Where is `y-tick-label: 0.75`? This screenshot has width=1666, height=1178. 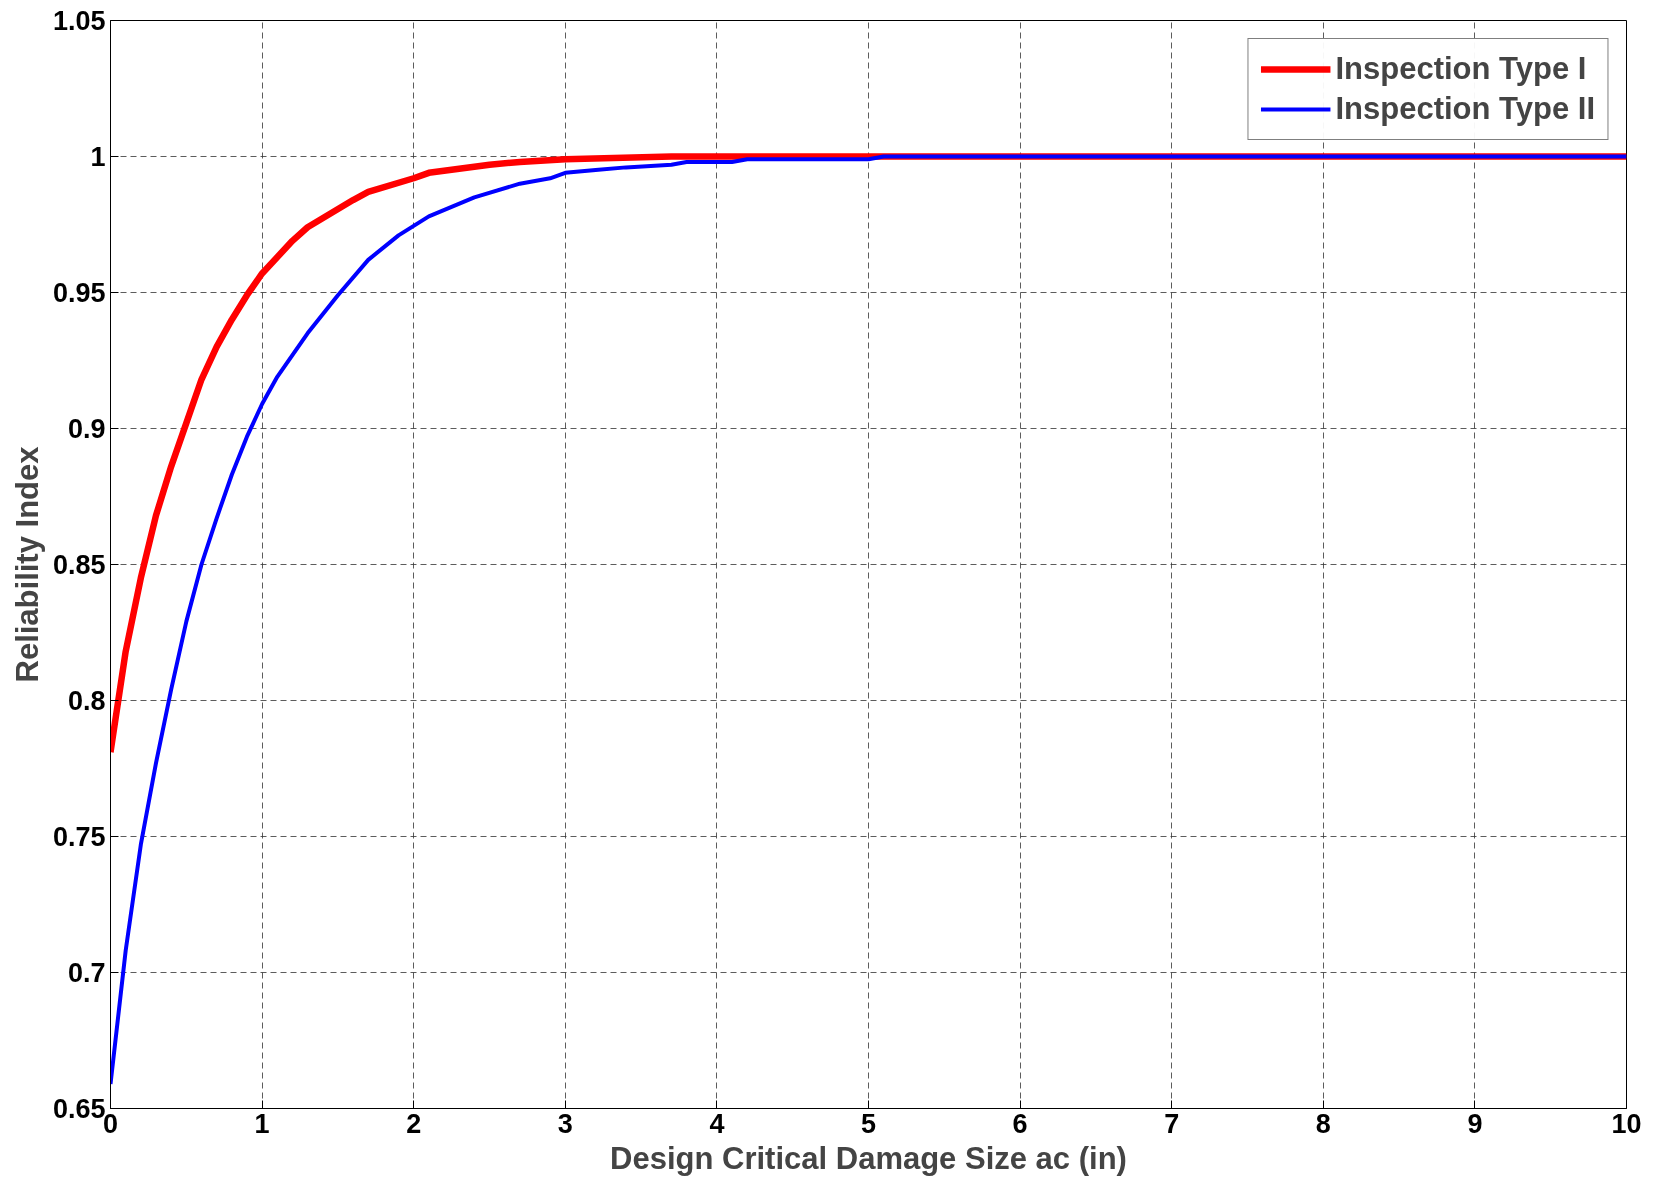
y-tick-label: 0.75 is located at coordinates (79, 837).